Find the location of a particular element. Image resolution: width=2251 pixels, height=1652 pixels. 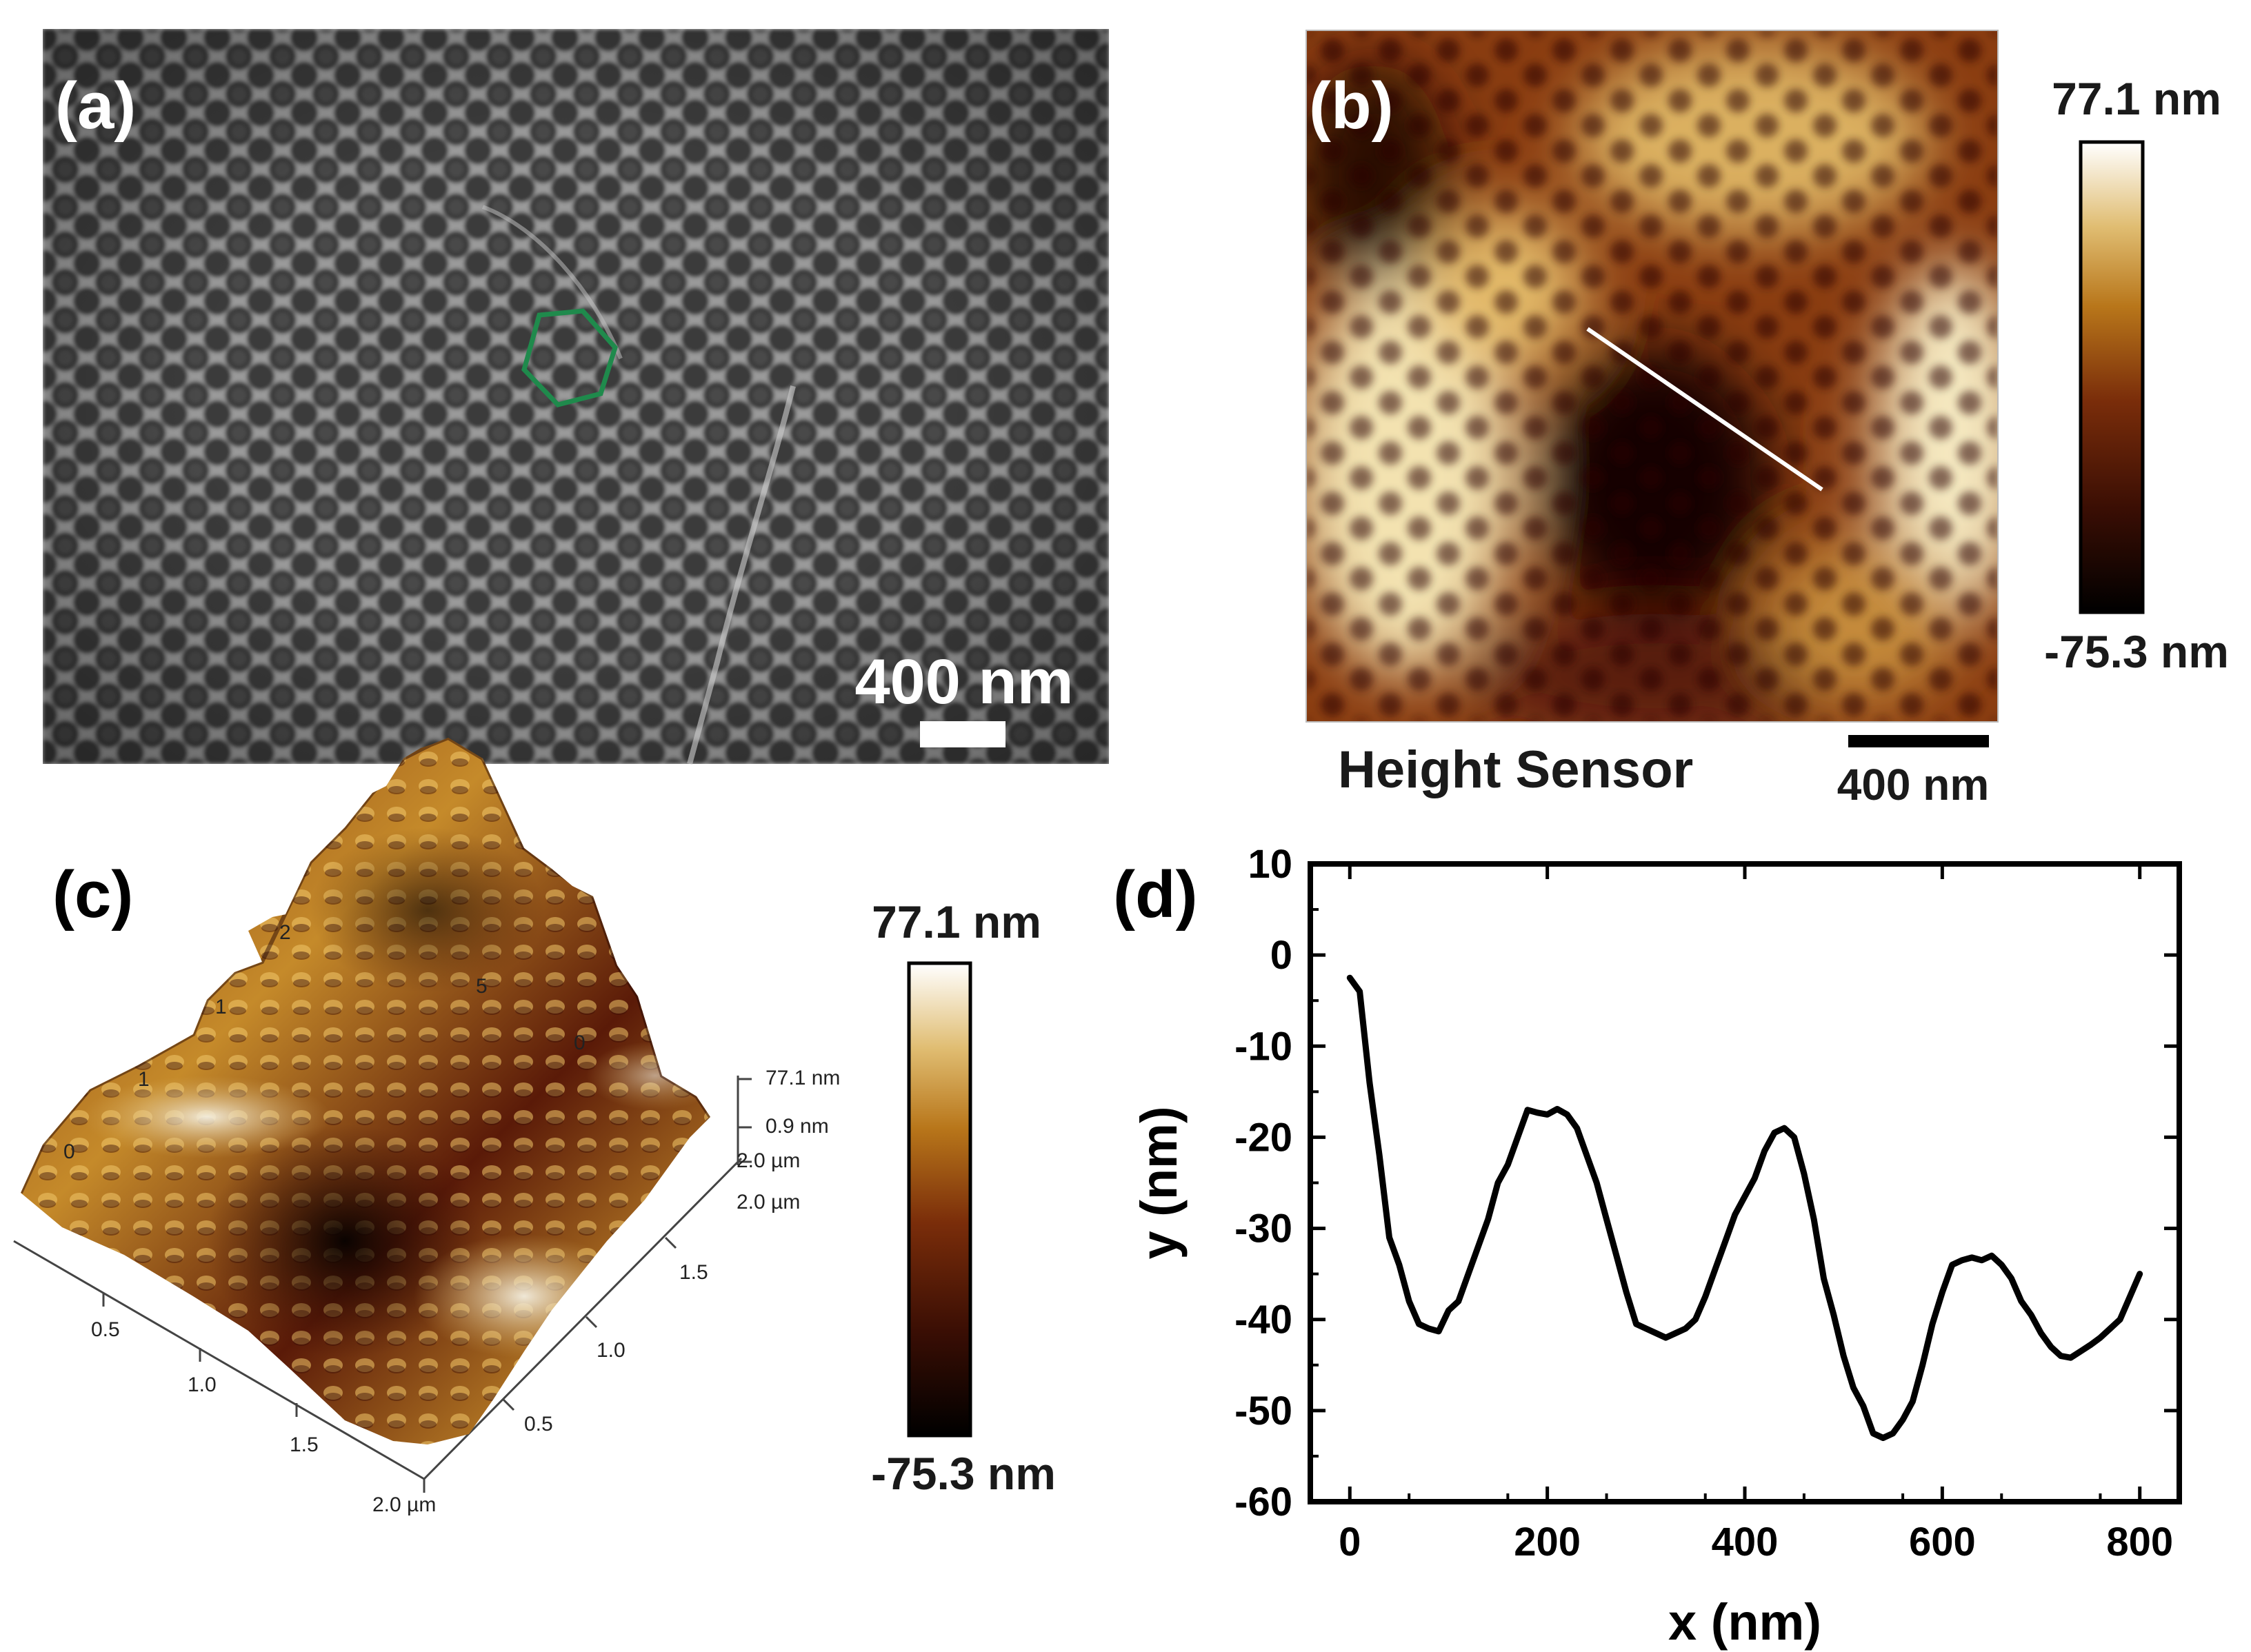

x-axis-label: x (nm) is located at coordinates (1744, 1622).